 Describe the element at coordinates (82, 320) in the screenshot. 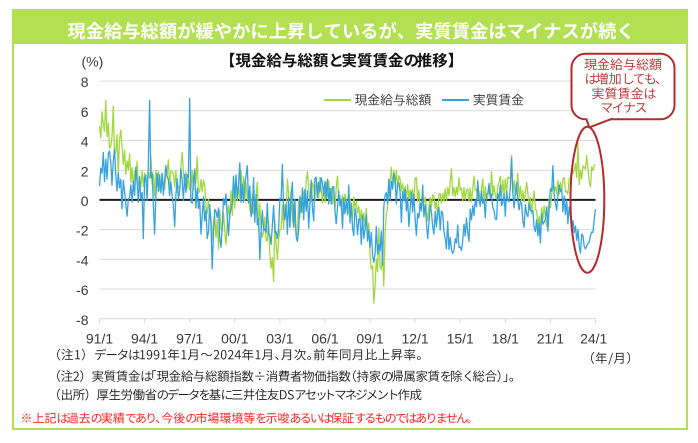

I see `svg-text: -8` at that location.